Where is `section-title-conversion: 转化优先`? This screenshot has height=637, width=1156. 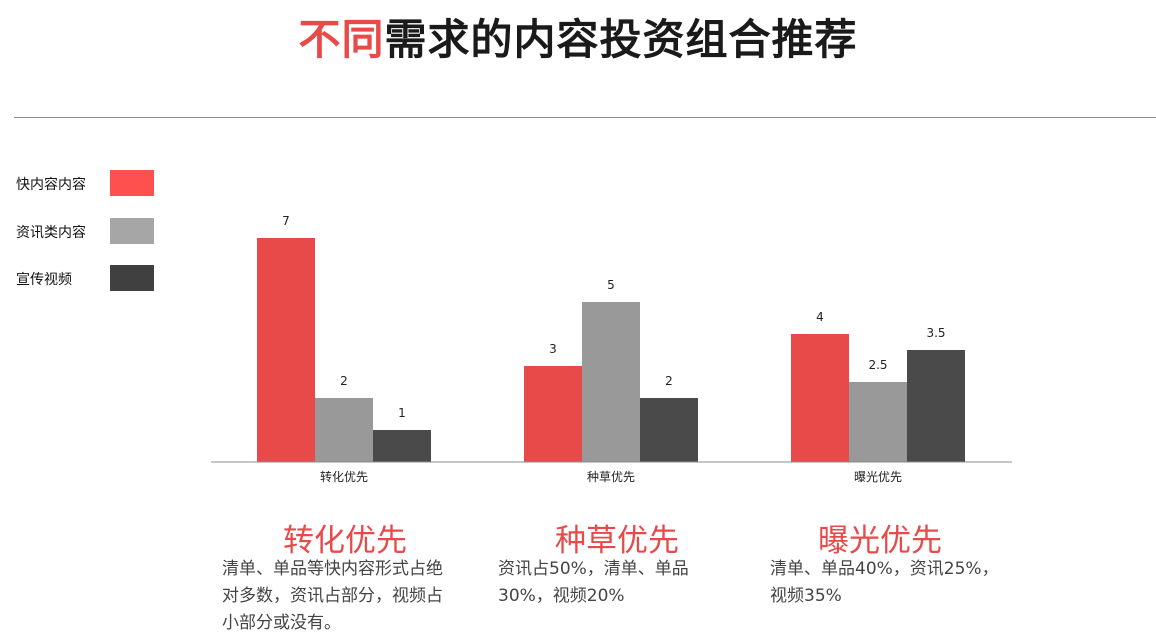 section-title-conversion: 转化优先 is located at coordinates (345, 541).